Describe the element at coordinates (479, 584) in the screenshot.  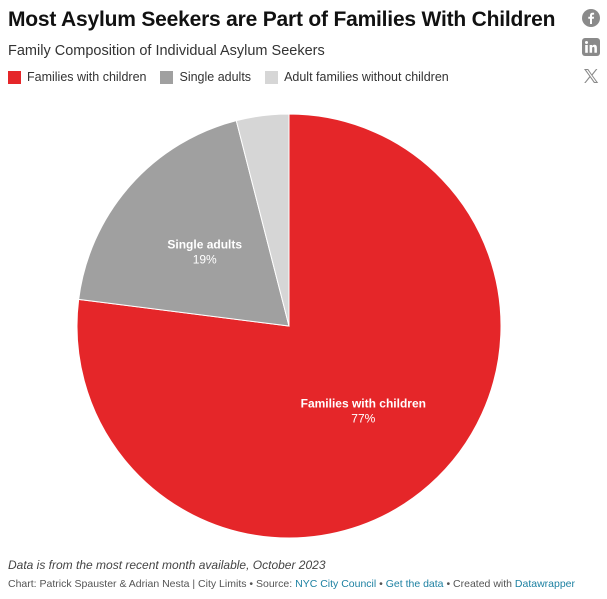
I see `credit-created-with: • Created with` at that location.